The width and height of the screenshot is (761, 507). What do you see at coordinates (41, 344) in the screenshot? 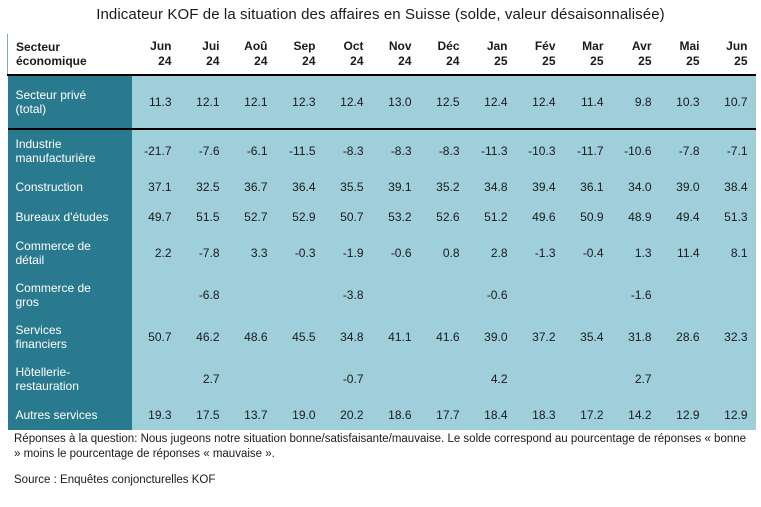
I see `sector-label-line2: financiers` at bounding box center [41, 344].